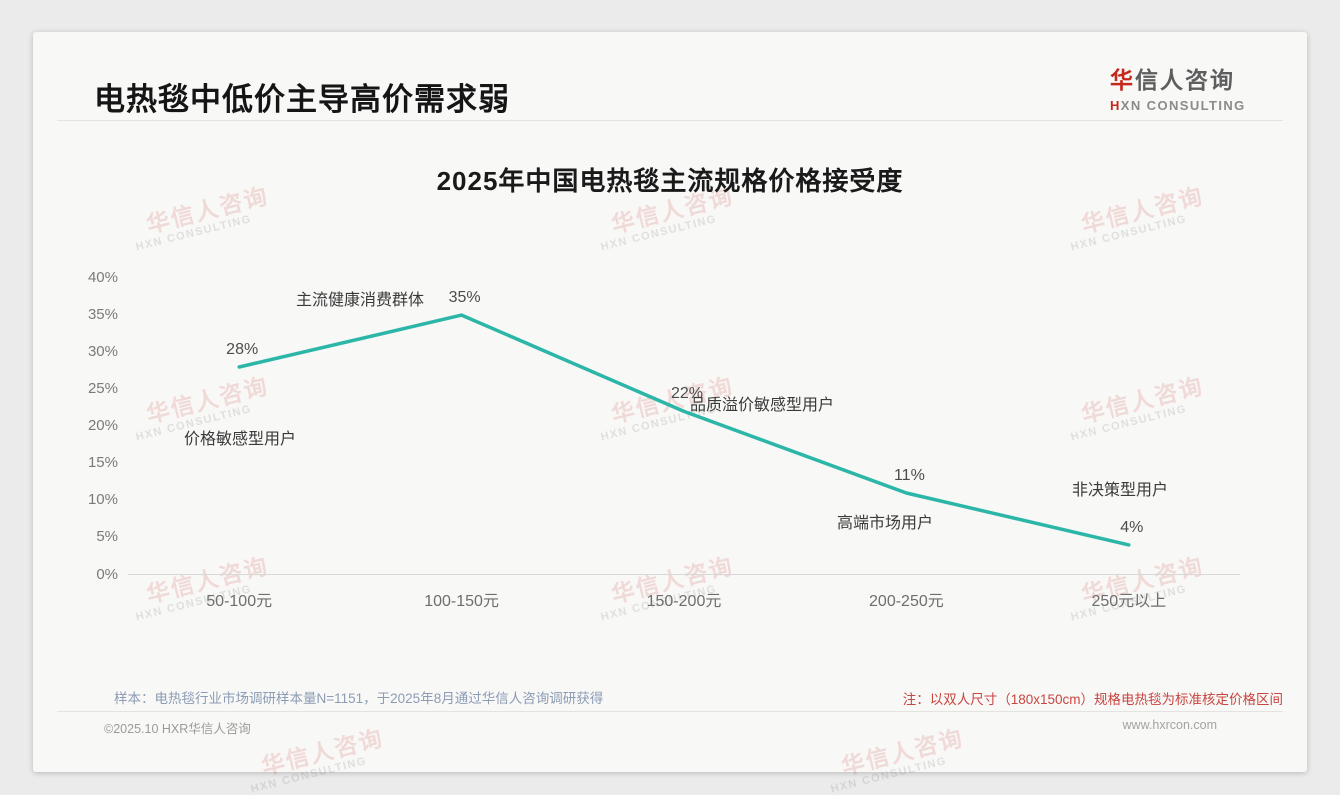 Image resolution: width=1340 pixels, height=795 pixels. Describe the element at coordinates (670, 181) in the screenshot. I see `chart-title: 2025年中国电热毯主流规格价格接受度` at that location.